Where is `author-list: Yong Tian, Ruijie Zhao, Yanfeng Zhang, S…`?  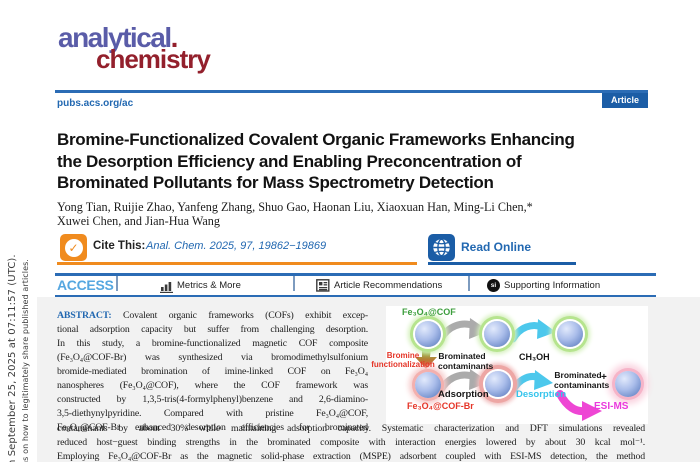
author-list: Yong Tian, Ruijie Zhao, Yanfeng Zhang, S… is located at coordinates (357, 214).